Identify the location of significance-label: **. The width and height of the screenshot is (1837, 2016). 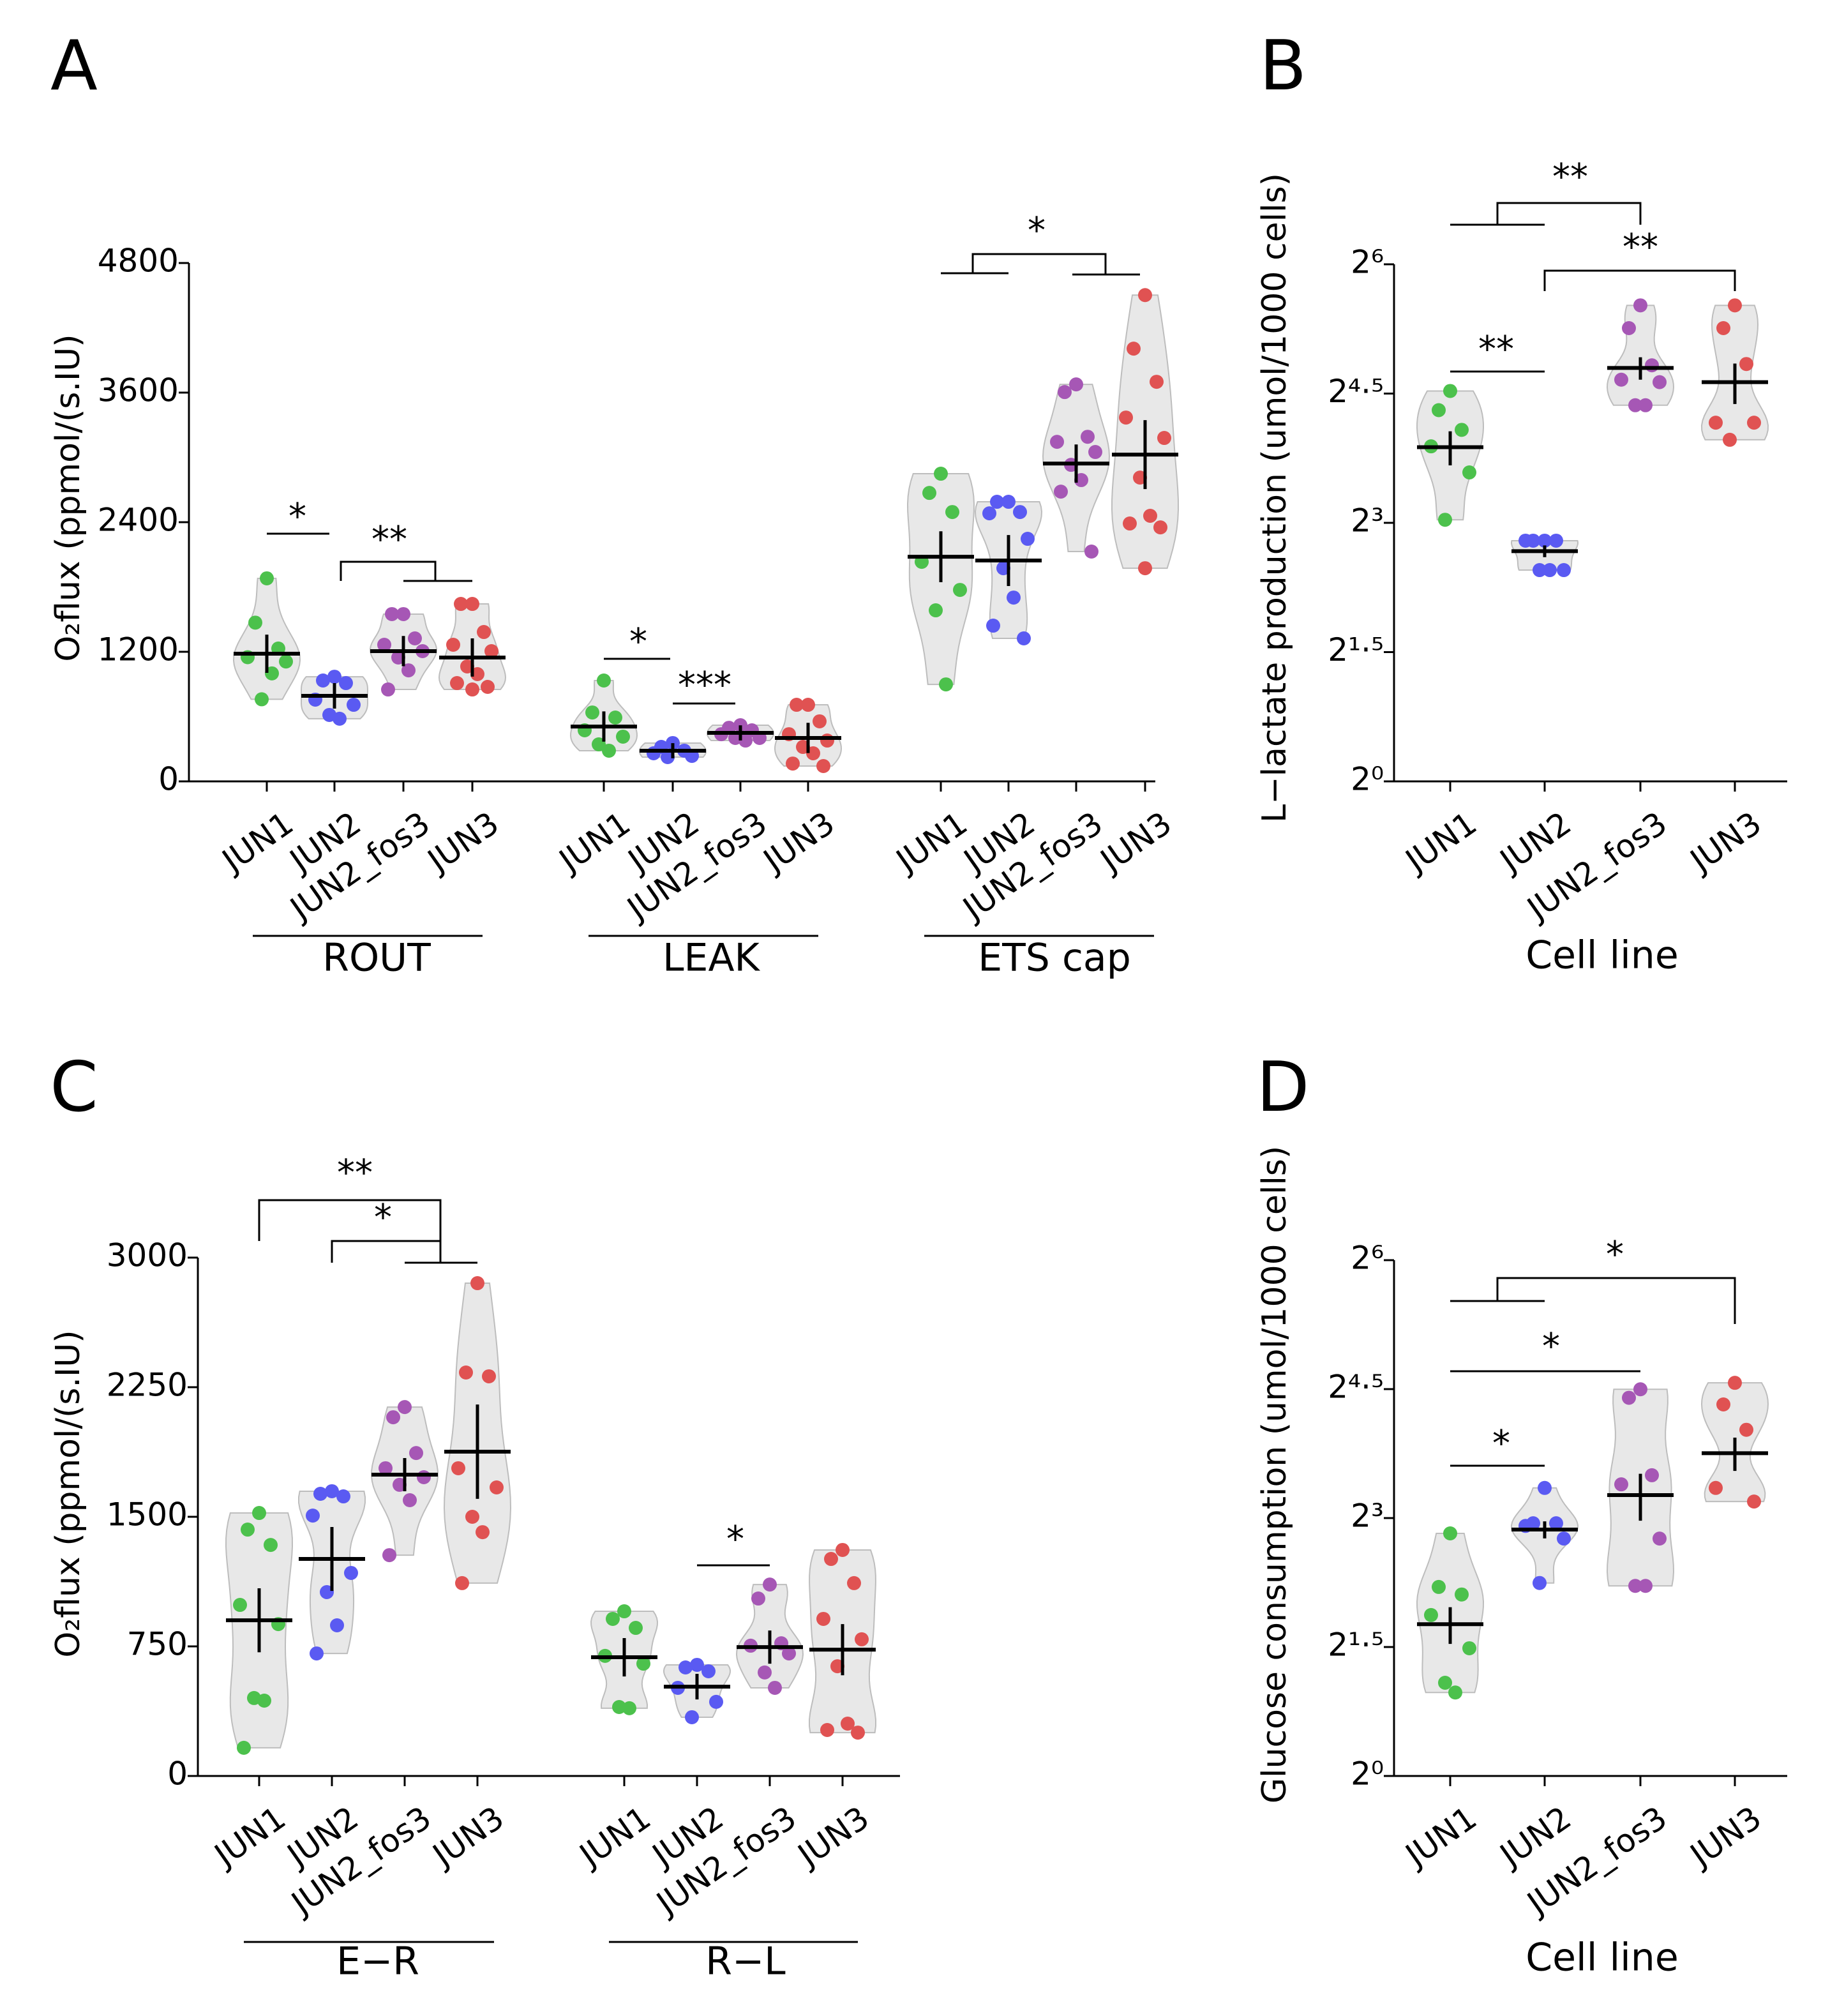
(1641, 247).